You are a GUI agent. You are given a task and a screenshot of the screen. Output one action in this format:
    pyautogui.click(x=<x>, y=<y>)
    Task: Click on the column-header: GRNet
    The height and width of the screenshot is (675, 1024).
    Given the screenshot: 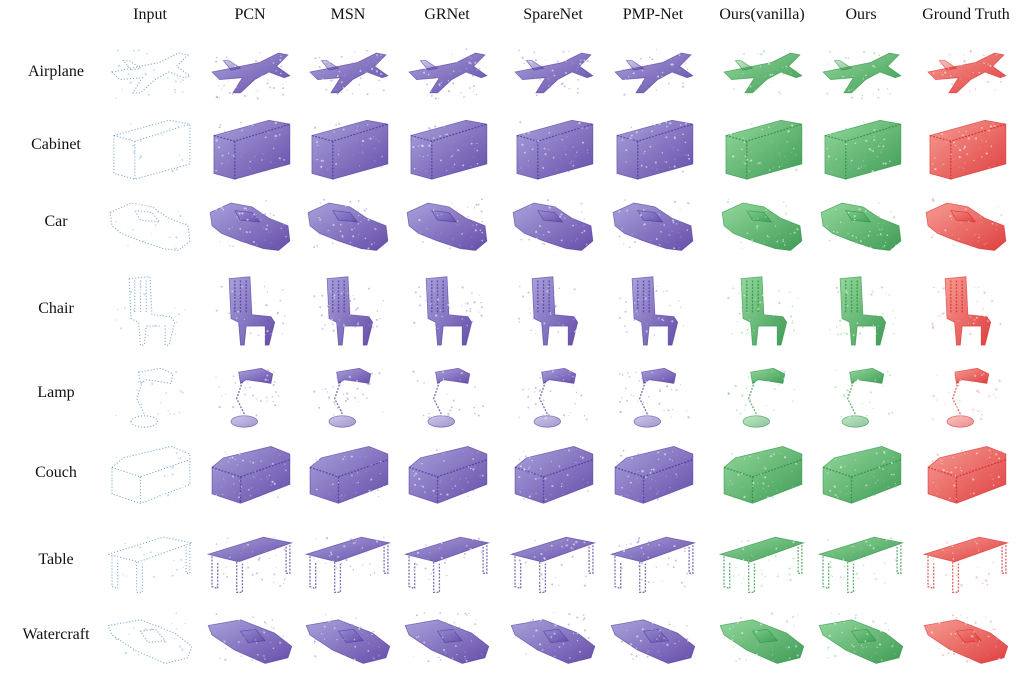 What is the action you would take?
    pyautogui.click(x=447, y=14)
    